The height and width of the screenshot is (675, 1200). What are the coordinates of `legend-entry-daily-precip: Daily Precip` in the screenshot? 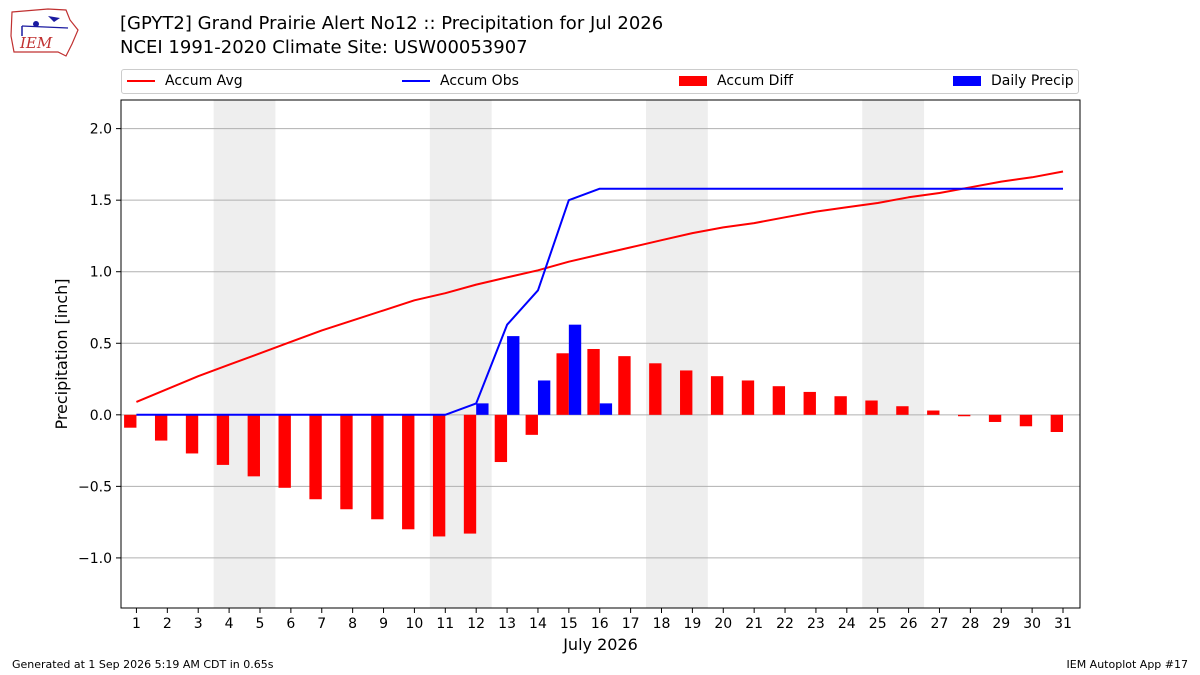 It's located at (1013, 81).